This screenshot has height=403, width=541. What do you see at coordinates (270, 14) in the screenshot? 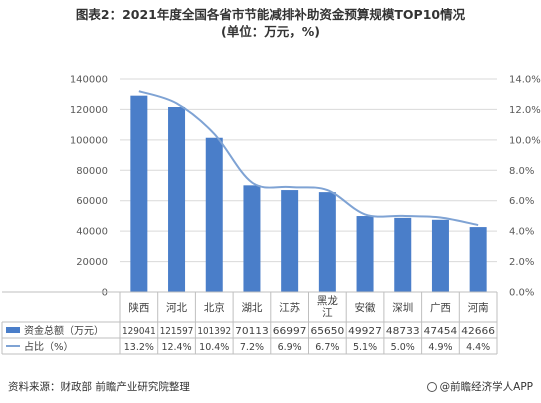
I see `chart-title-line1: 图表2：2021年度全国各省市节能减排补助资金预算规模TOP10情况` at bounding box center [270, 14].